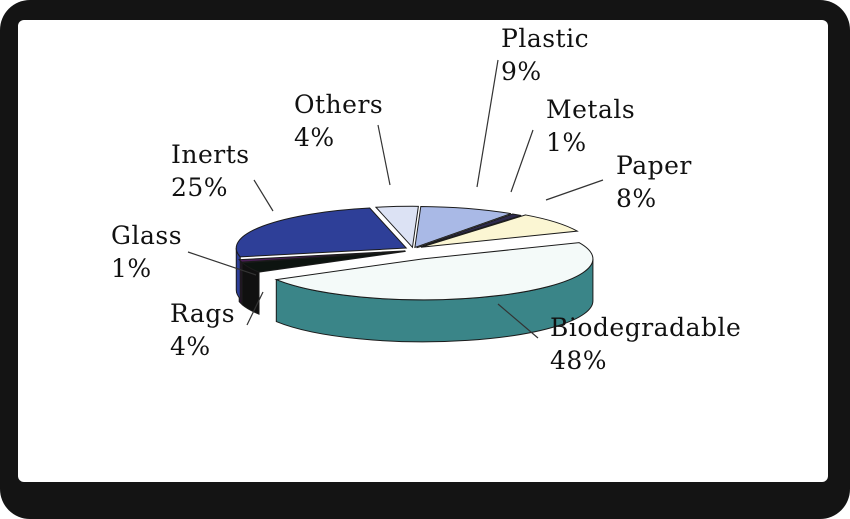 Image resolution: width=850 pixels, height=519 pixels. What do you see at coordinates (131, 268) in the screenshot?
I see `slice-value-glass: 1%` at bounding box center [131, 268].